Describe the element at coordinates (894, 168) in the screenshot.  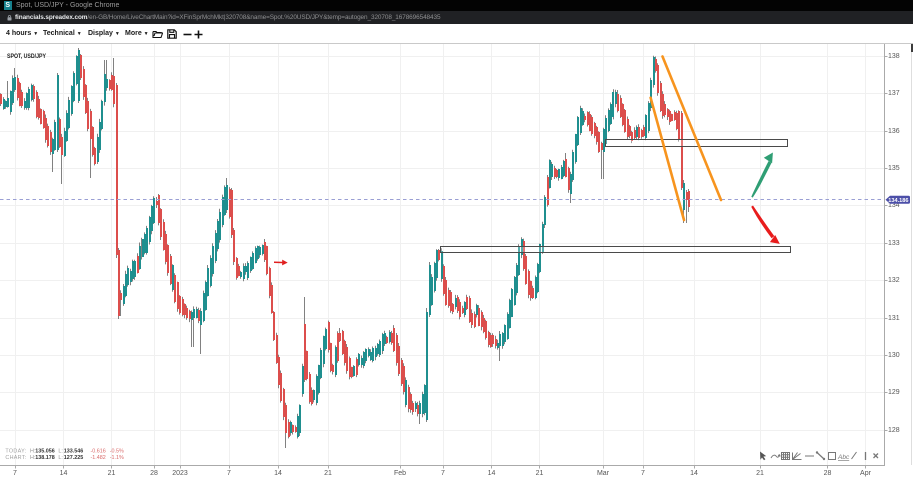
I see `svg-text: 135` at that location.